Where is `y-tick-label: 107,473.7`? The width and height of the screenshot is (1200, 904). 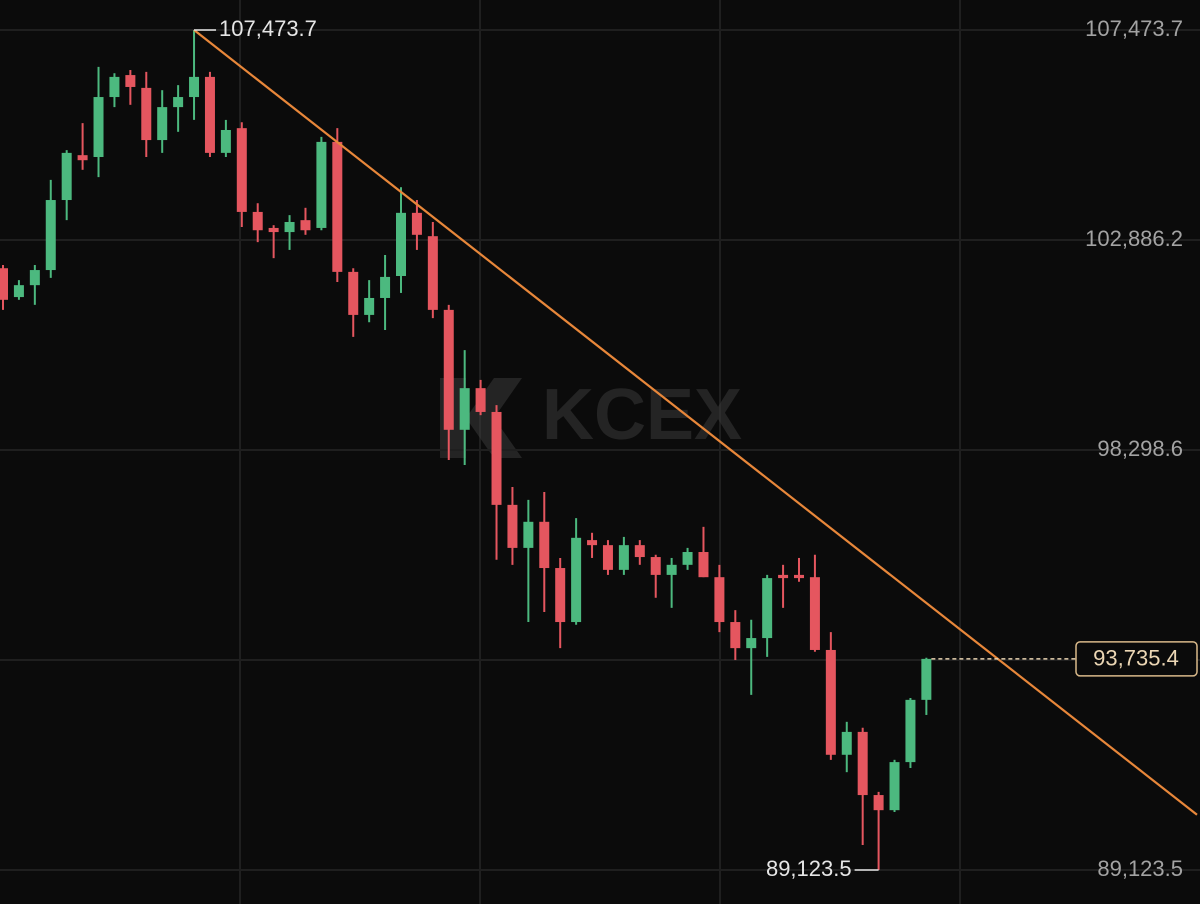
y-tick-label: 107,473.7 is located at coordinates (1134, 28).